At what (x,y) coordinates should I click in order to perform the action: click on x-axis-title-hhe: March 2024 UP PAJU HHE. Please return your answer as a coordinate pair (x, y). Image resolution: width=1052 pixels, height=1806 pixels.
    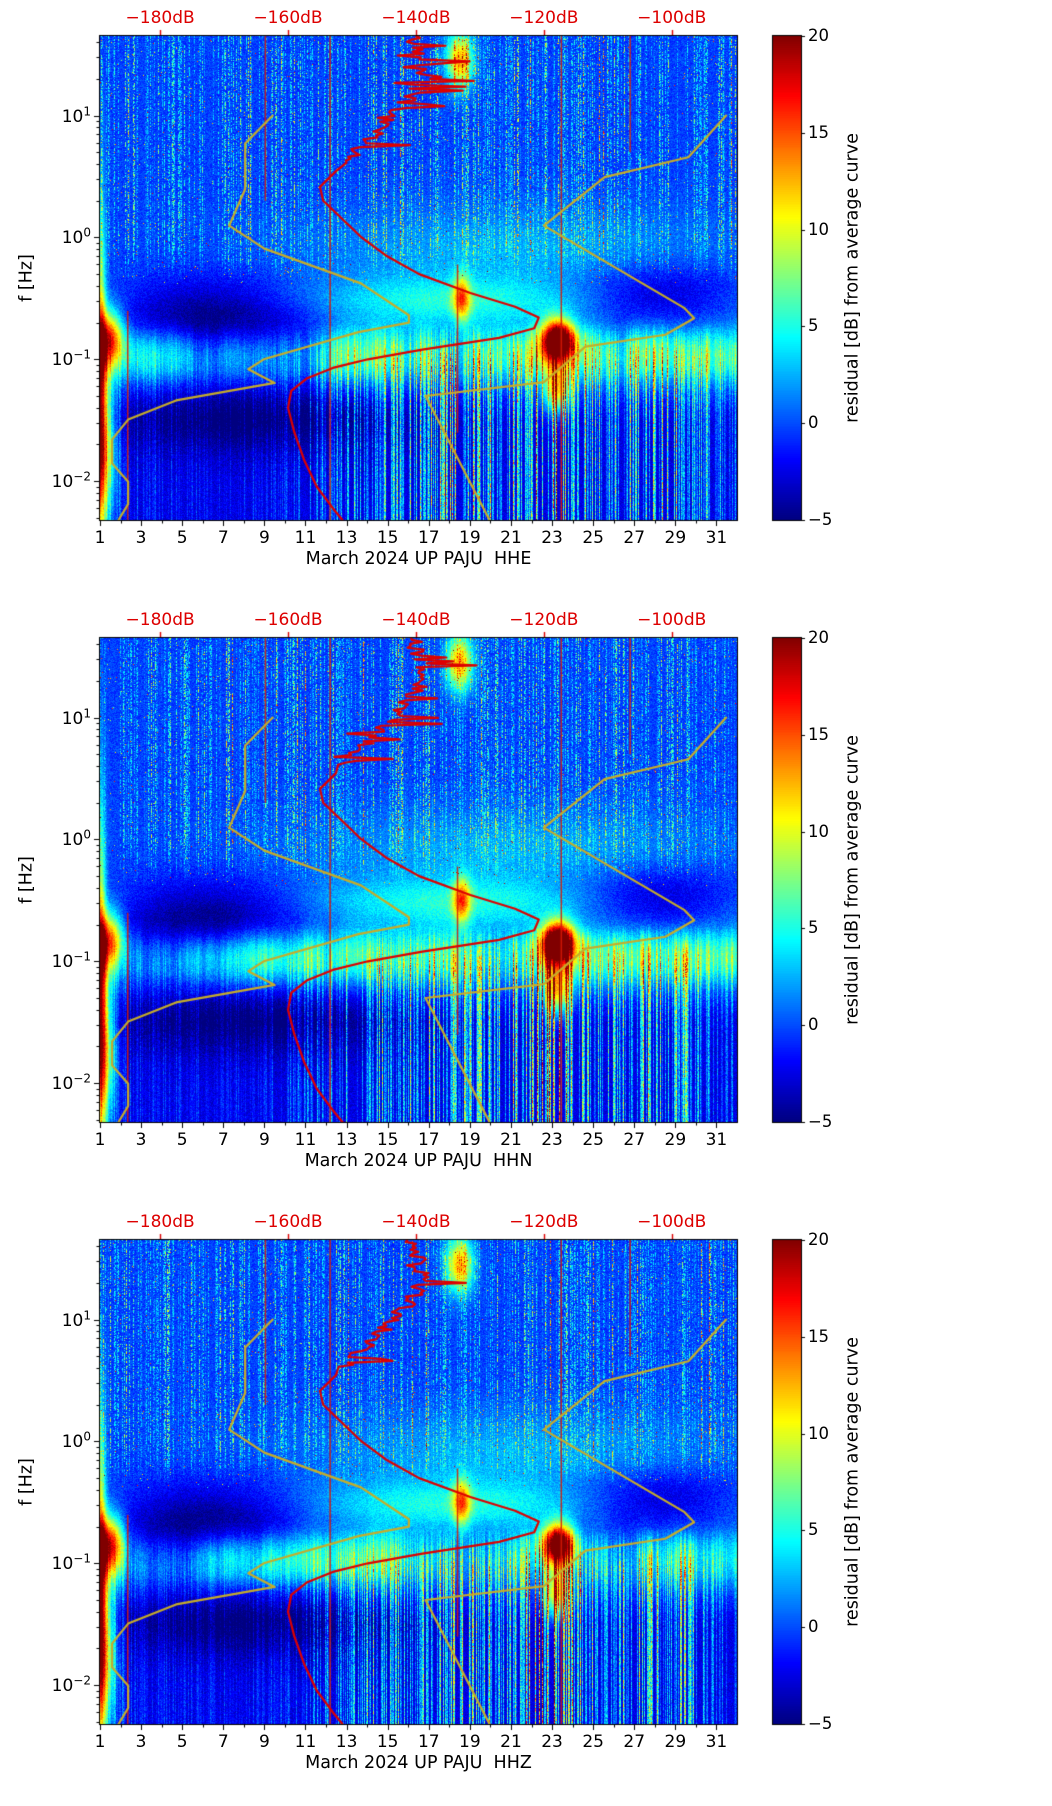
    Looking at the image, I should click on (418, 559).